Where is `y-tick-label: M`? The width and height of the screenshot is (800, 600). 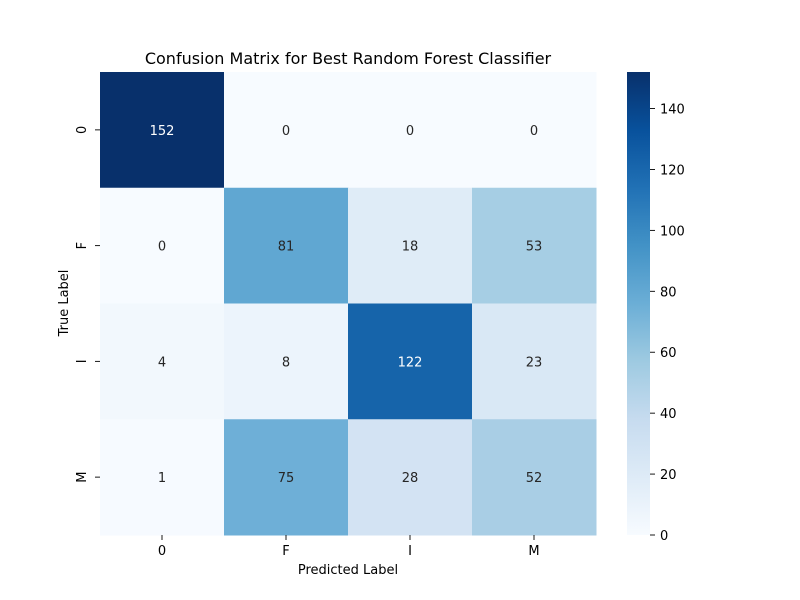
y-tick-label: M is located at coordinates (82, 477).